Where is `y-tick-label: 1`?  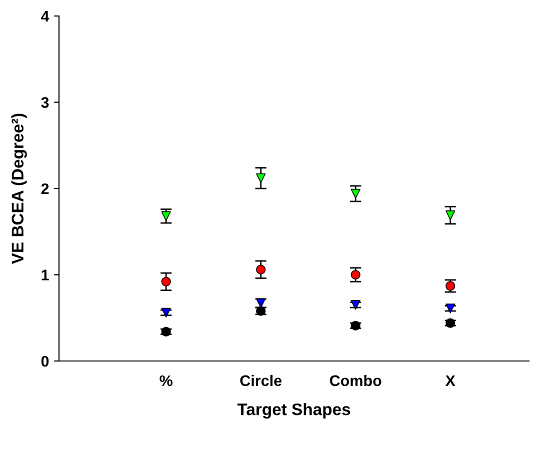
y-tick-label: 1 is located at coordinates (45, 275).